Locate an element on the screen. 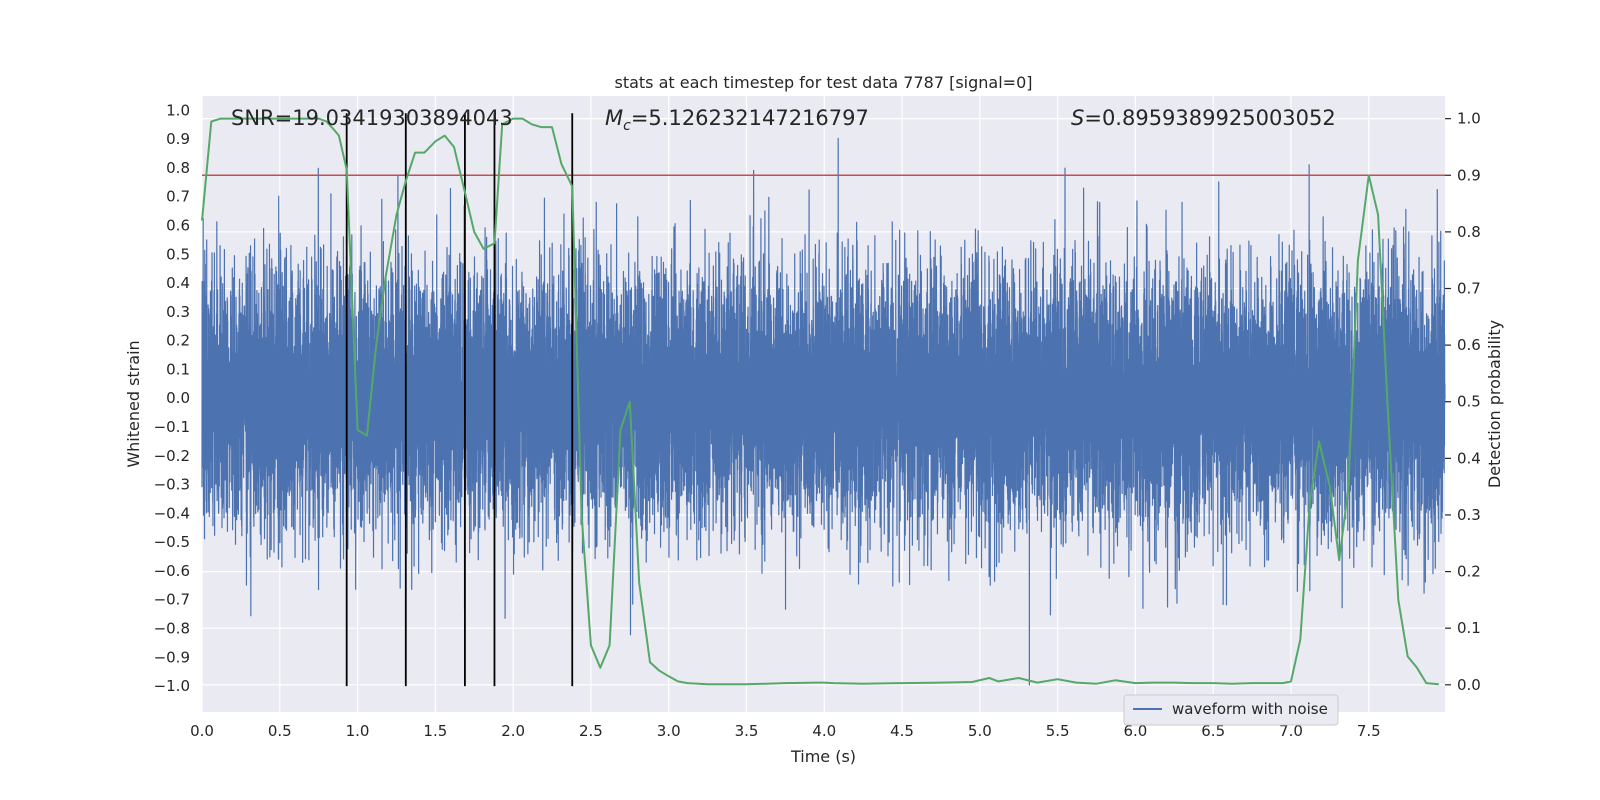 The height and width of the screenshot is (800, 1600). x-tick-label: 4.5 is located at coordinates (902, 731).